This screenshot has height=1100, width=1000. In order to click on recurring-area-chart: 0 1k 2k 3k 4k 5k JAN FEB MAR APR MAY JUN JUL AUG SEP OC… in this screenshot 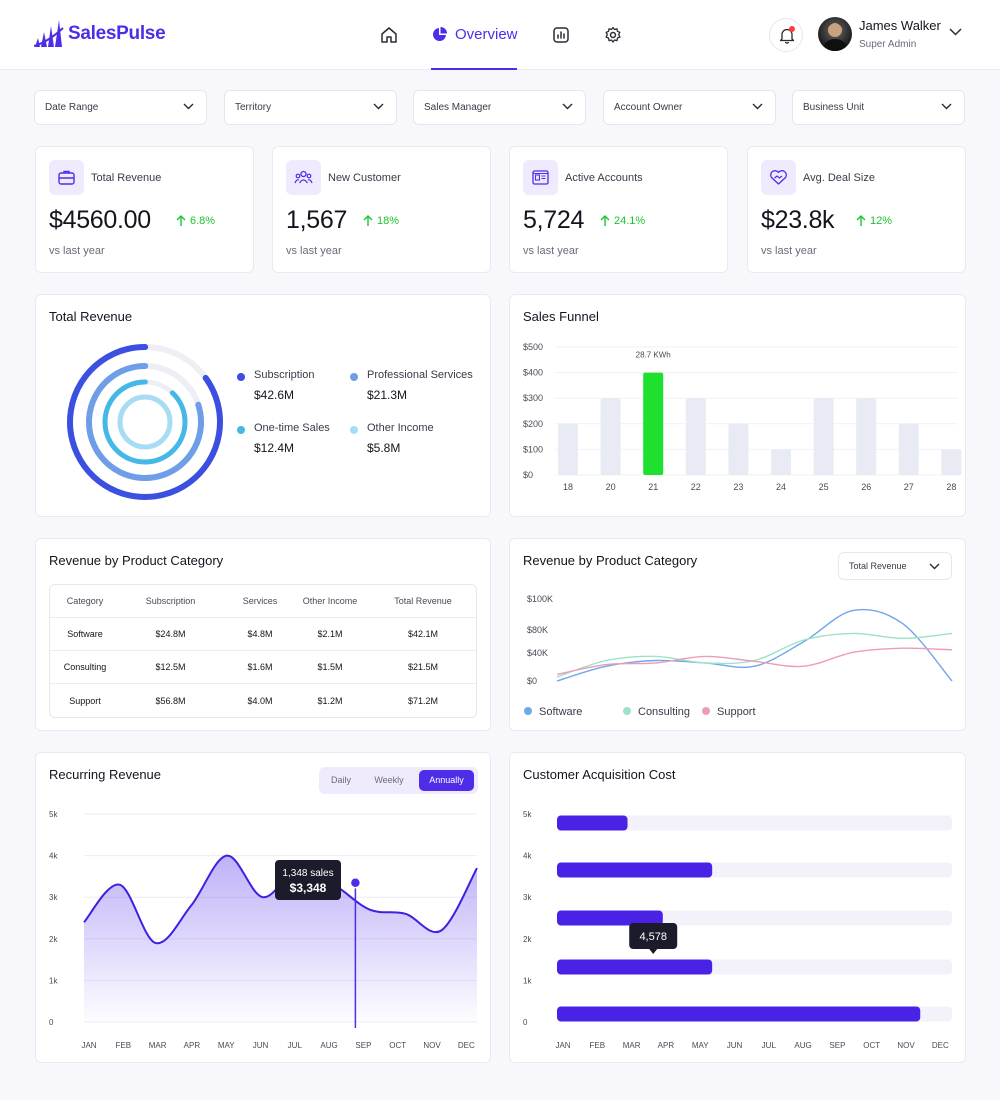, I will do `click(263, 930)`.